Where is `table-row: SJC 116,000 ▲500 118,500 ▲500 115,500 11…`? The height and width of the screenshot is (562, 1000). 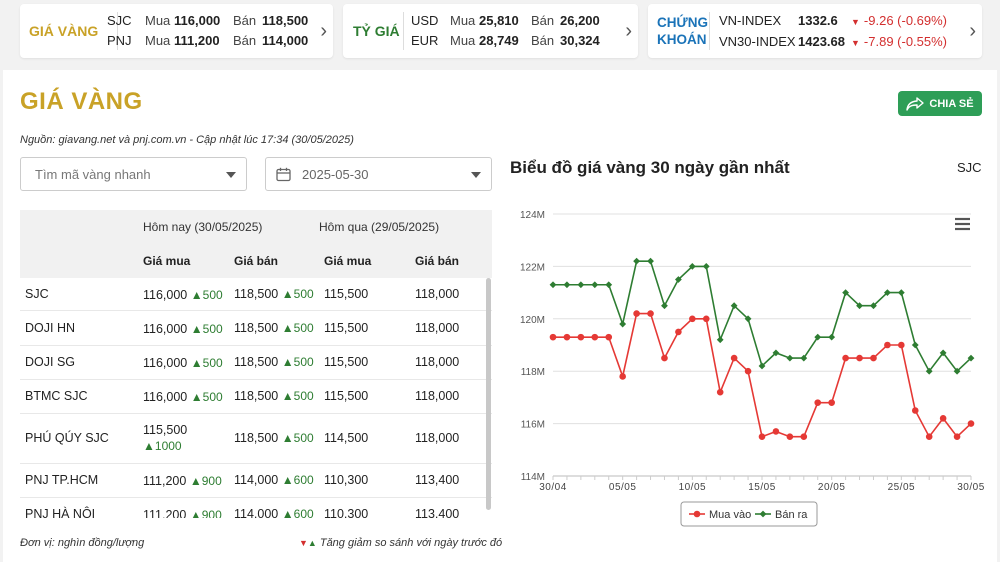
table-row: SJC 116,000 ▲500 118,500 ▲500 115,500 11… is located at coordinates (256, 294).